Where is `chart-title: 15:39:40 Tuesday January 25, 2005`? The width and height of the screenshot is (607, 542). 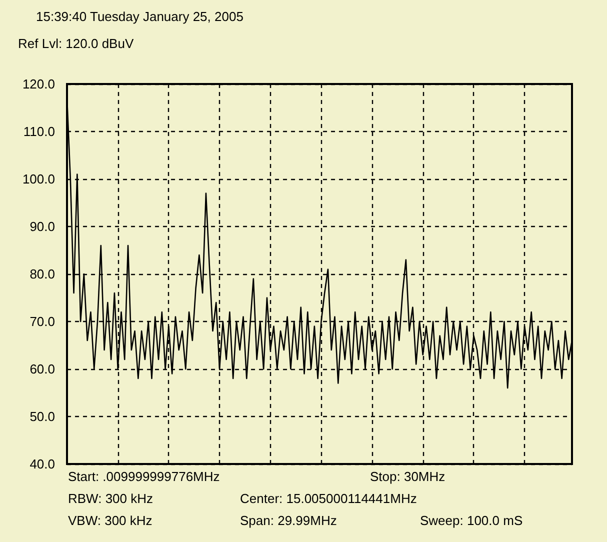 chart-title: 15:39:40 Tuesday January 25, 2005 is located at coordinates (140, 16).